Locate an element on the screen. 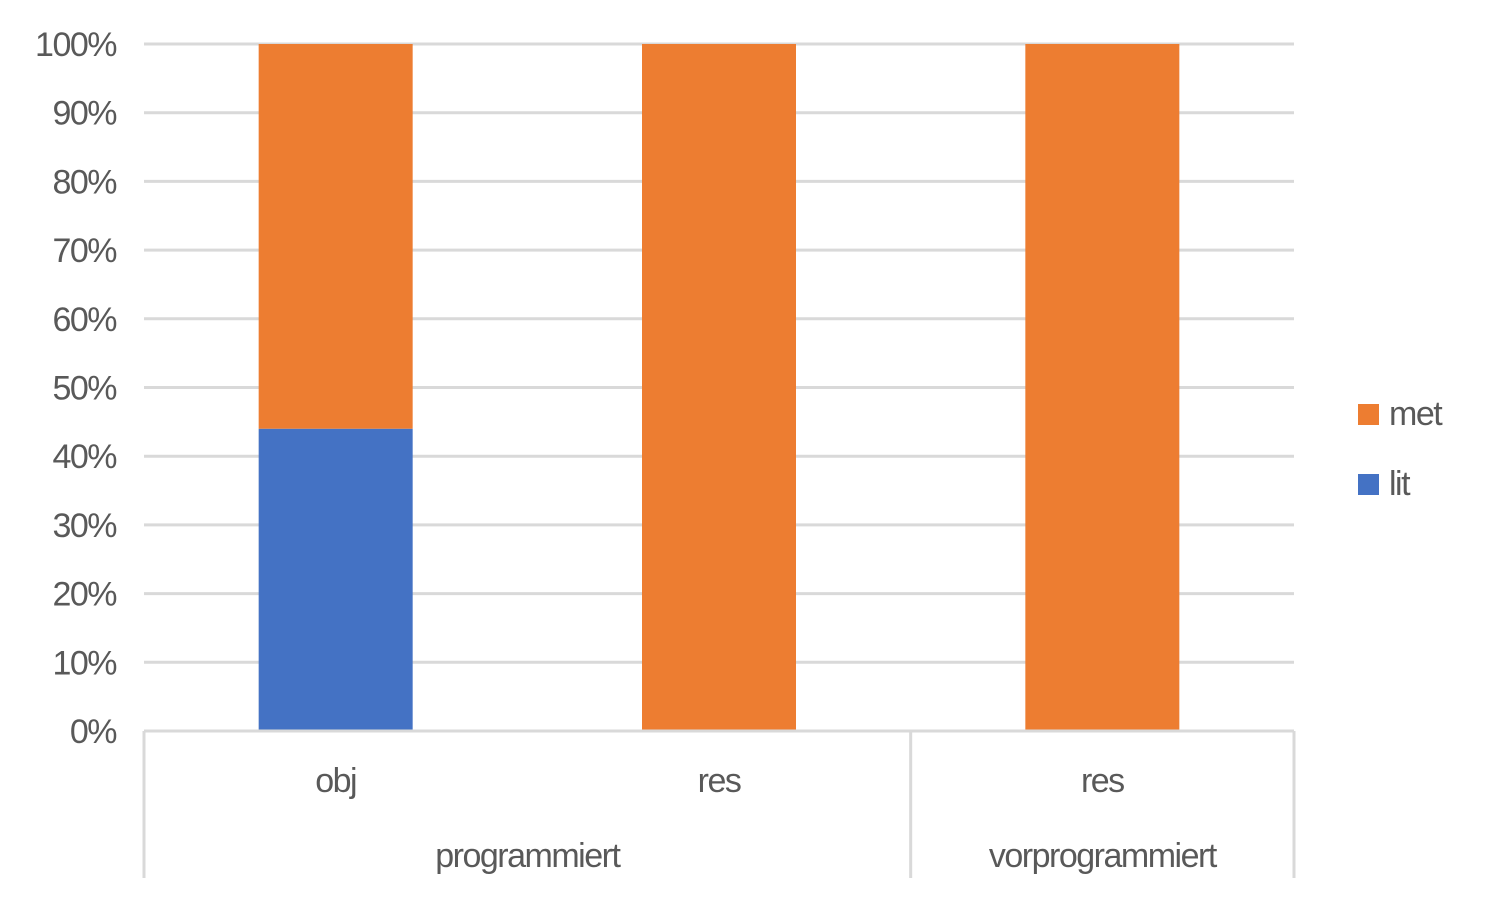 The height and width of the screenshot is (901, 1496). y-tick-label: 30% is located at coordinates (84, 526).